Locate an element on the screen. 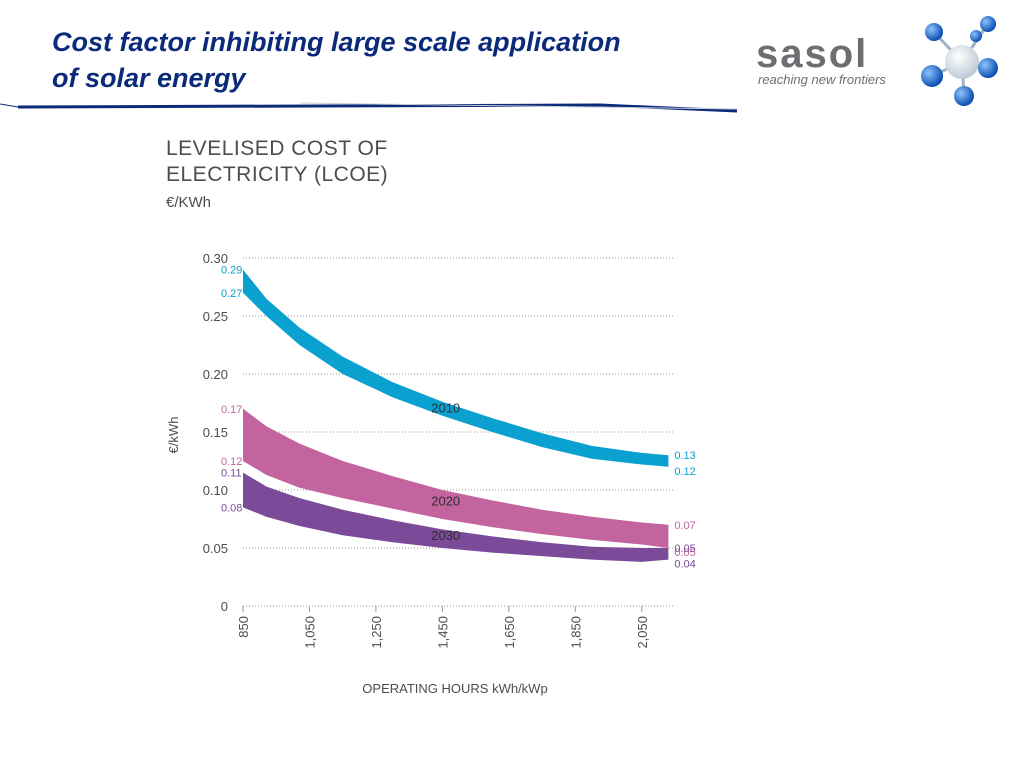 Image resolution: width=1024 pixels, height=768 pixels. start-lower-label-2030: 0.08 is located at coordinates (231, 508).